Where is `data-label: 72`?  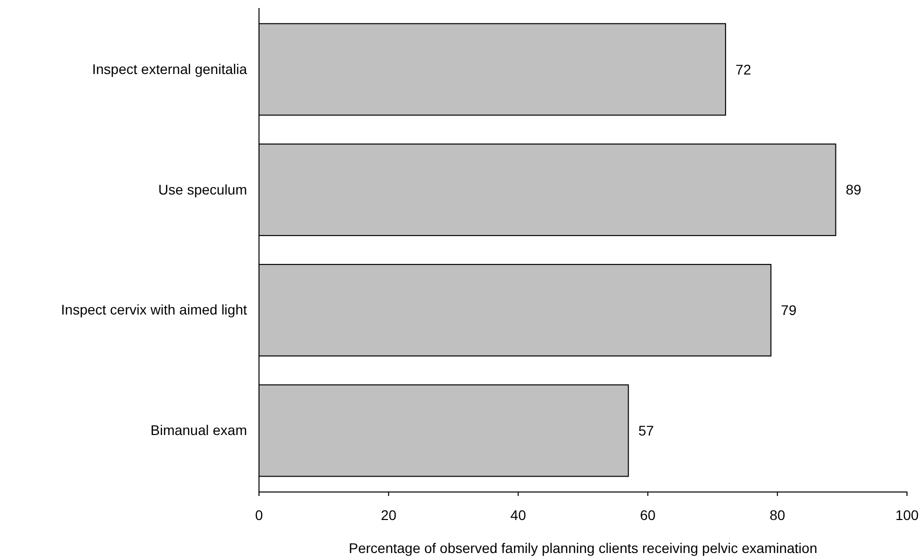
data-label: 72 is located at coordinates (744, 69).